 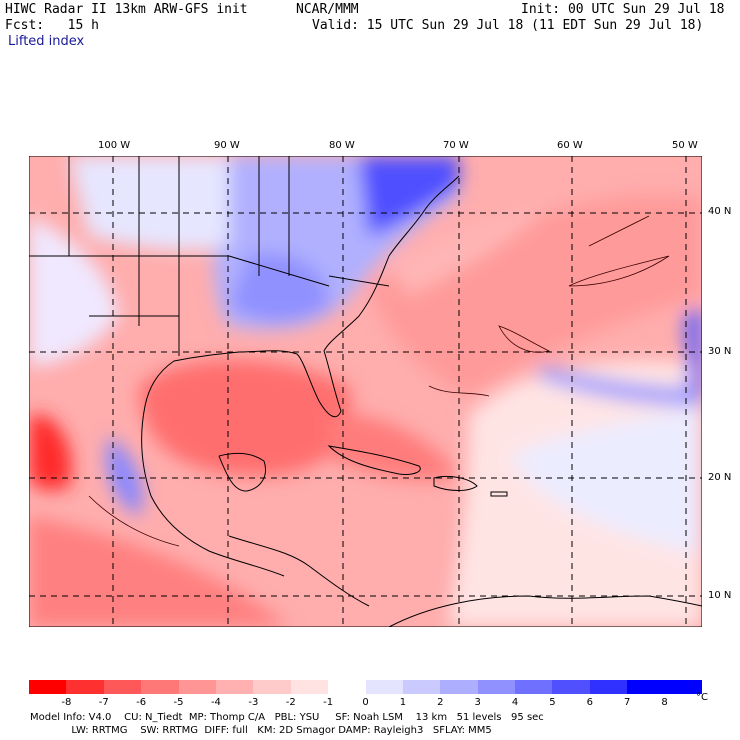 What do you see at coordinates (720, 211) in the screenshot?
I see `lat-label-40n: 40 N` at bounding box center [720, 211].